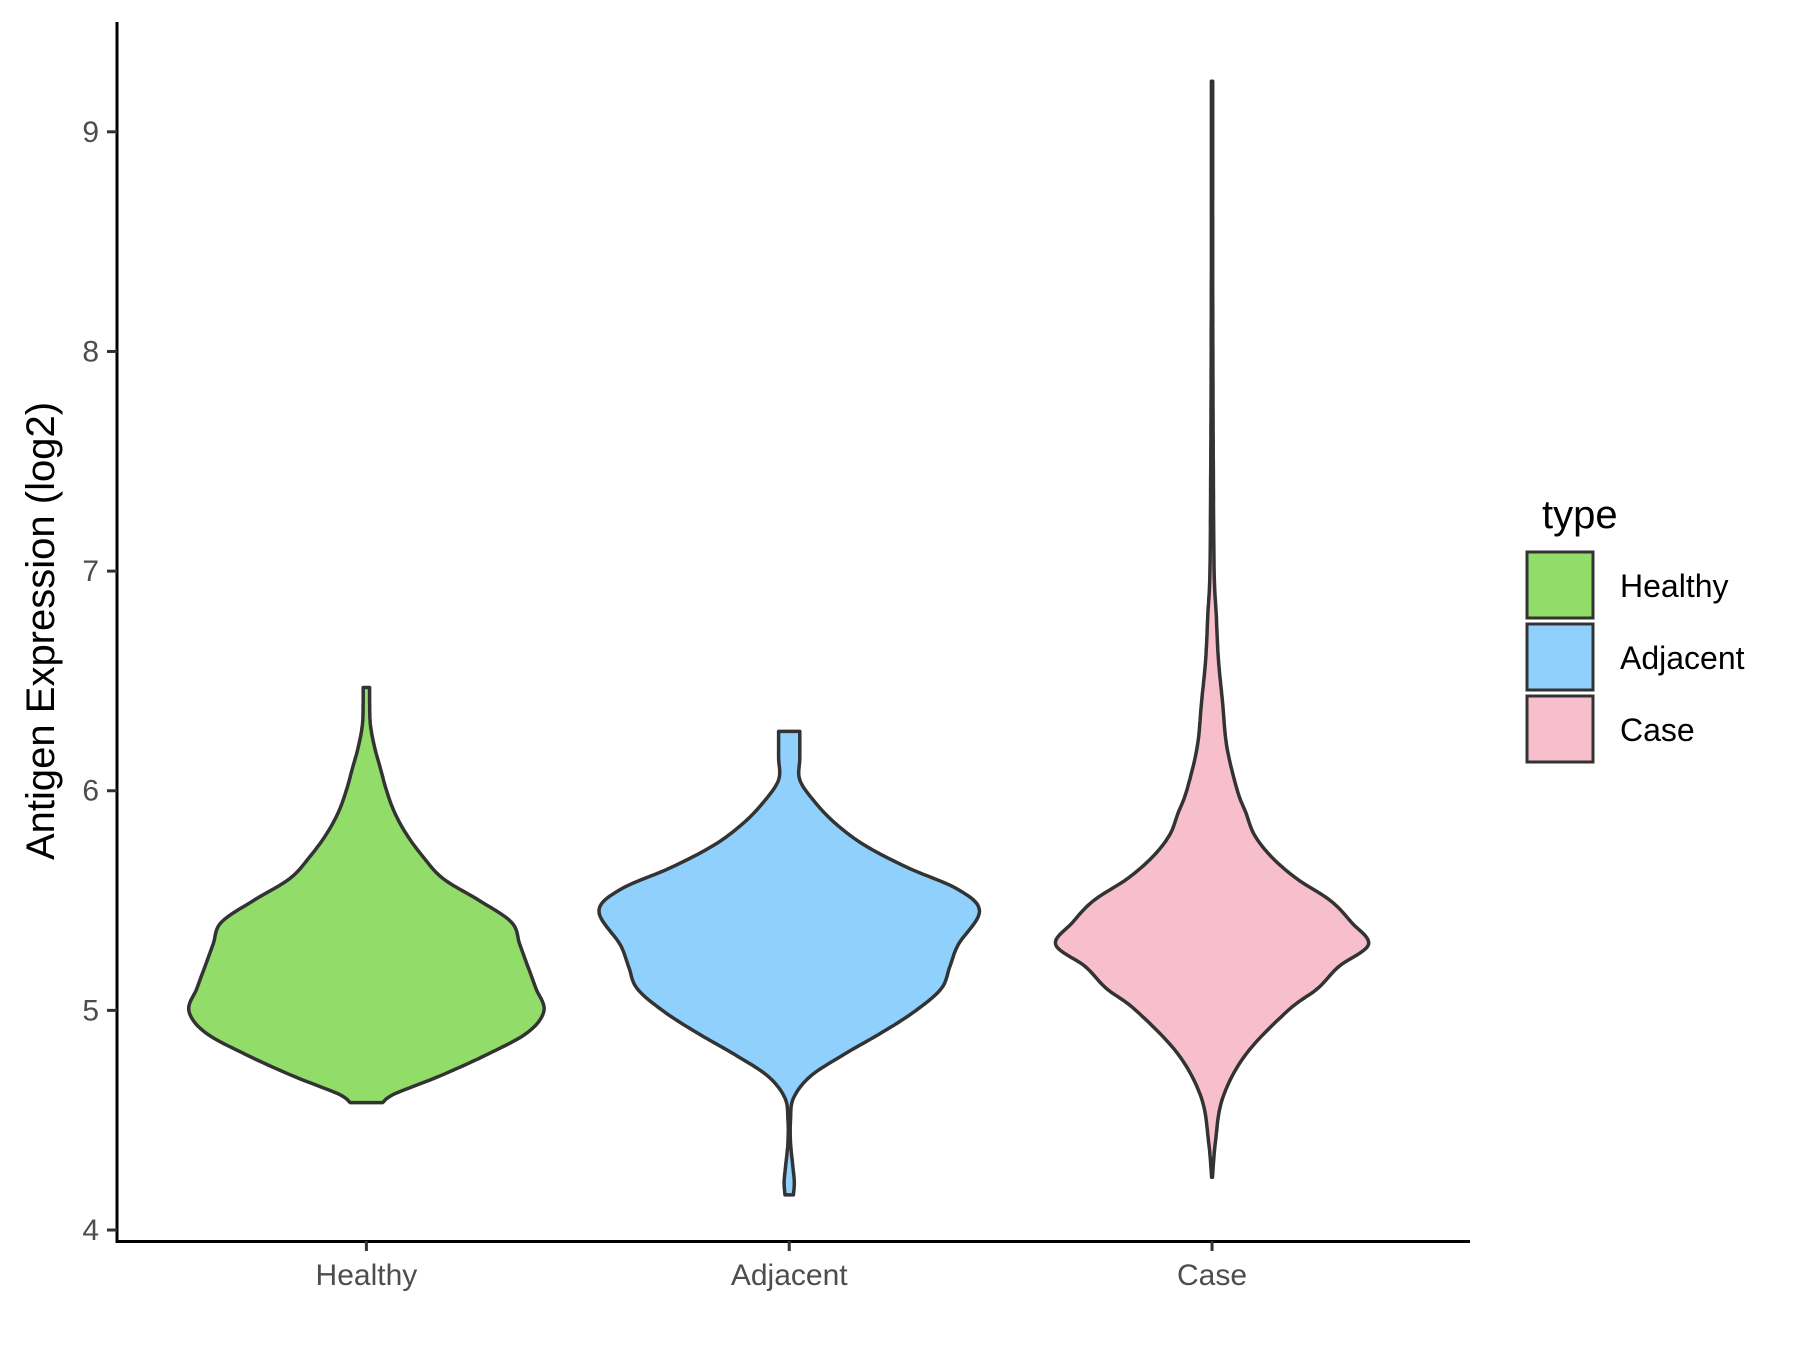 The width and height of the screenshot is (1800, 1350). I want to click on x-tick-label-adjacent: Adjacent, so click(789, 1275).